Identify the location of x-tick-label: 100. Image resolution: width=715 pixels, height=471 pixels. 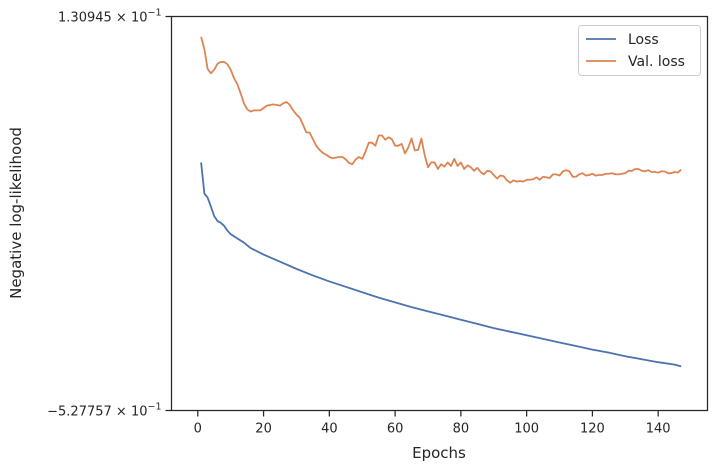
(526, 429).